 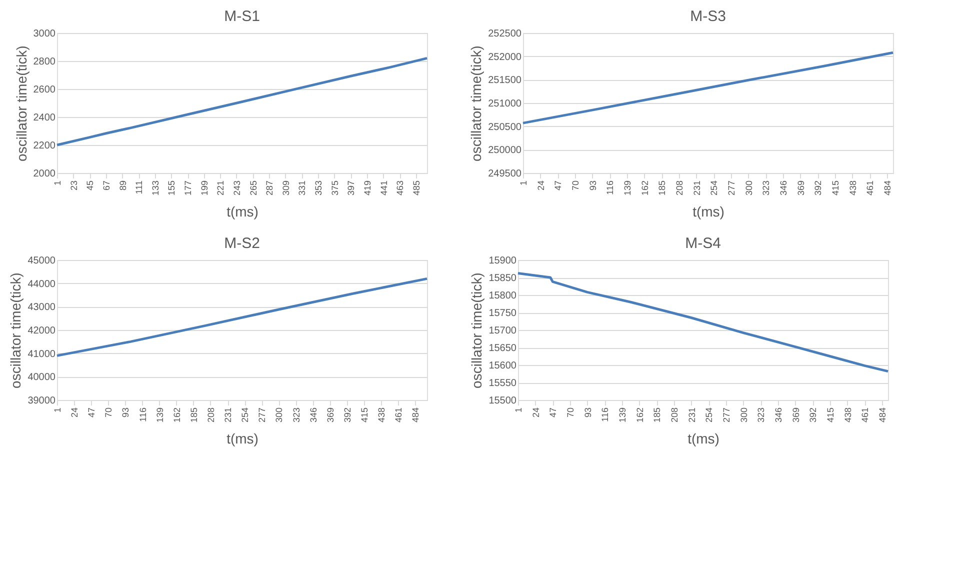 What do you see at coordinates (302, 188) in the screenshot?
I see `x-tick-label: 331` at bounding box center [302, 188].